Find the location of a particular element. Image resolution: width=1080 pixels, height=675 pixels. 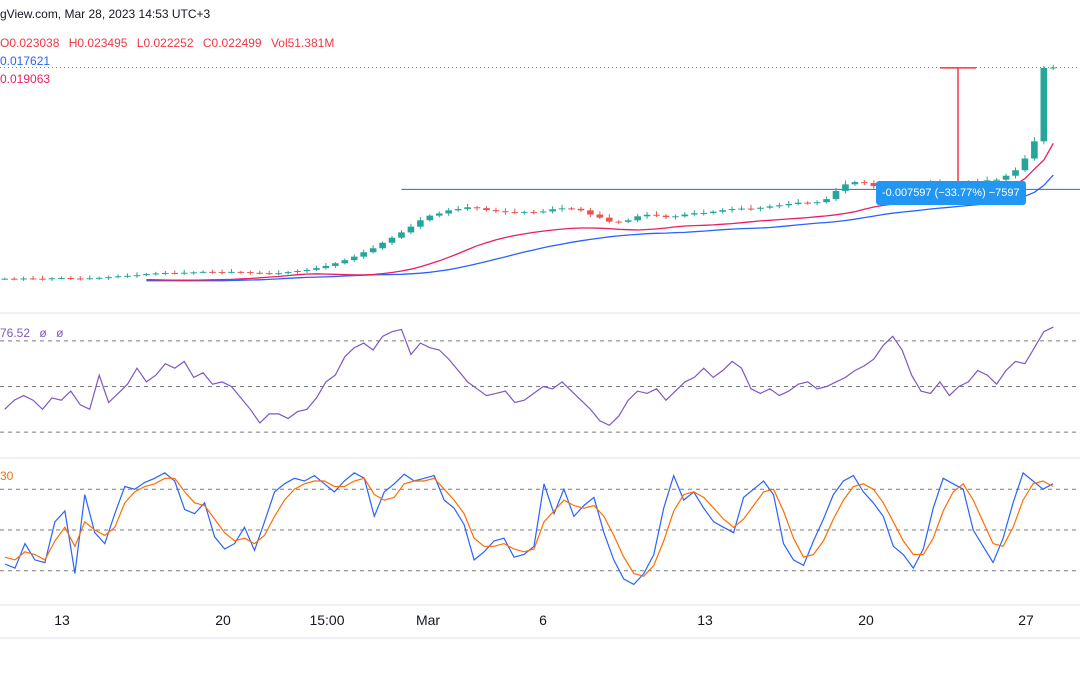

rsi-value: 76.52 is located at coordinates (15, 333).